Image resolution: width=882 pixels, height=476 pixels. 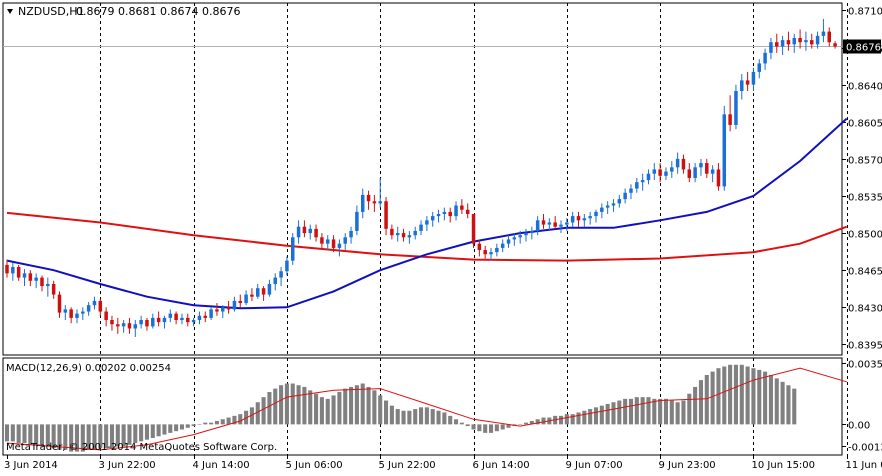 I want to click on x-tick-label: 5 Jun 22:00, so click(x=407, y=465).